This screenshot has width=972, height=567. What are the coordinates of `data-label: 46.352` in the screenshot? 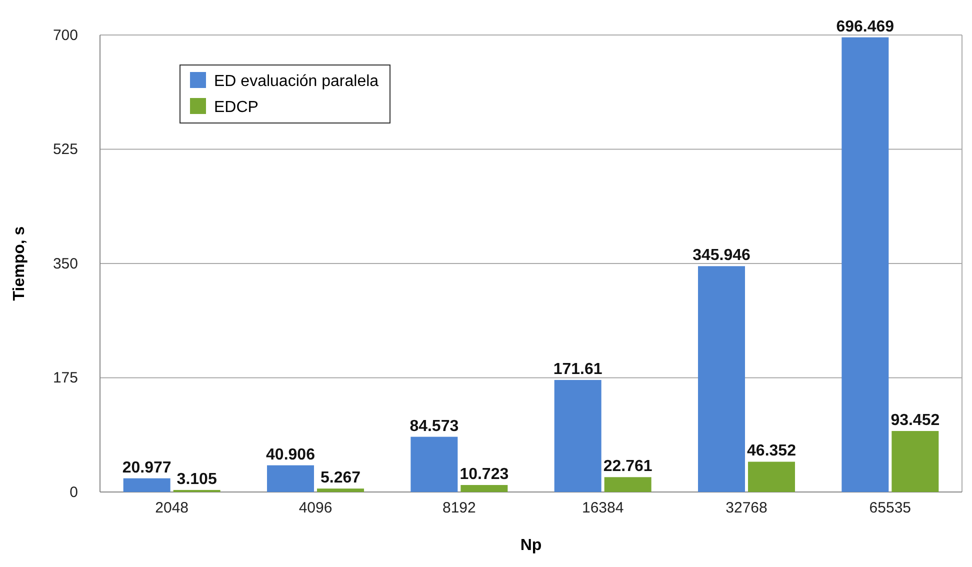 It's located at (771, 451).